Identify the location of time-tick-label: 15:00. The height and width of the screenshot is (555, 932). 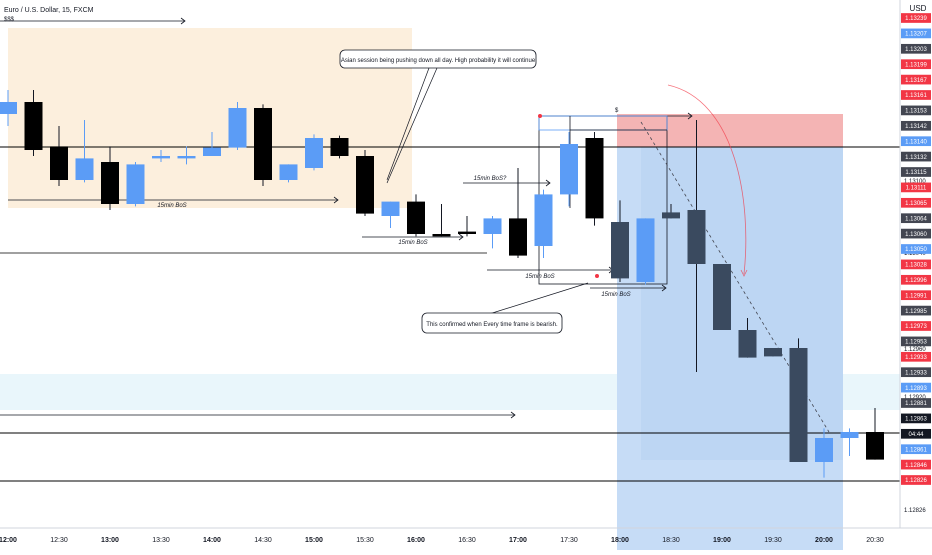
(314, 540).